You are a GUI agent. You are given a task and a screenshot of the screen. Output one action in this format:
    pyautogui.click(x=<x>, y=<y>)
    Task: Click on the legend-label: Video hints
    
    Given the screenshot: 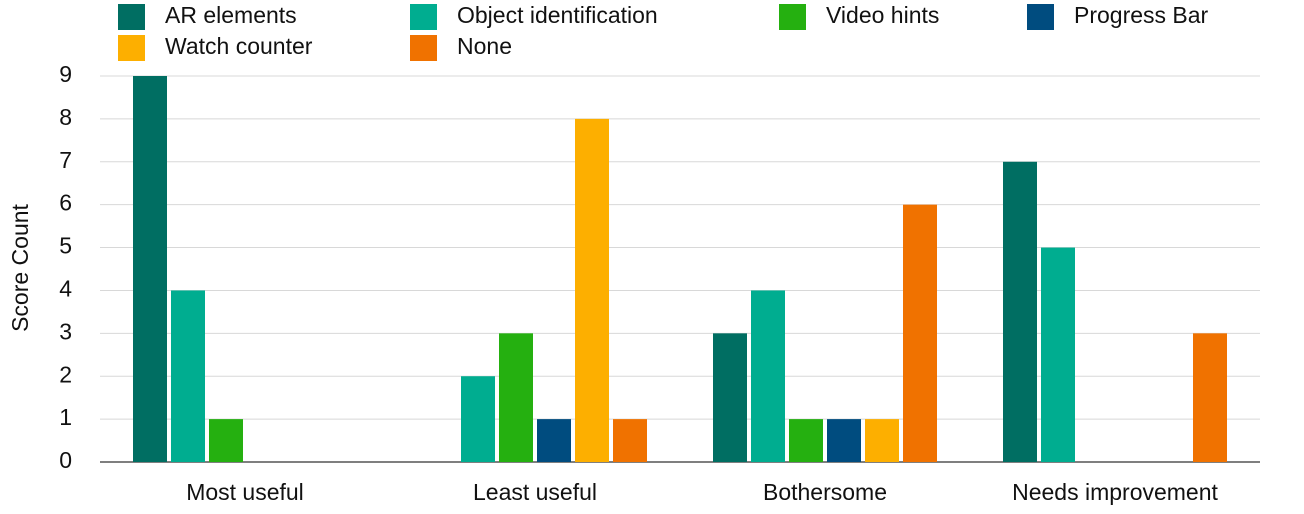 What is the action you would take?
    pyautogui.click(x=882, y=15)
    